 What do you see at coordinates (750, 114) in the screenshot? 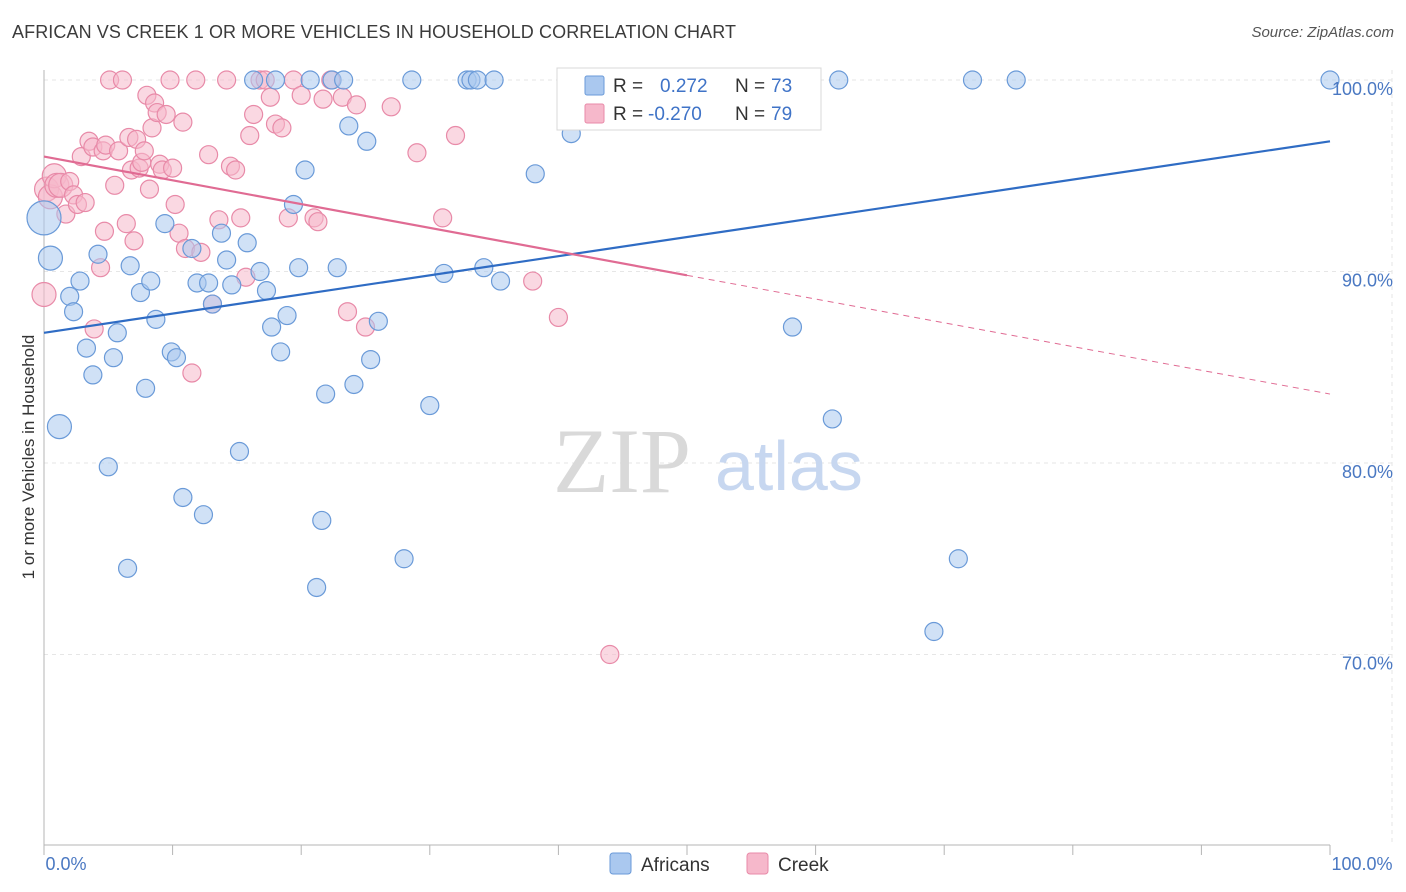
I see `legend-n-label-creek: N =` at bounding box center [750, 114].